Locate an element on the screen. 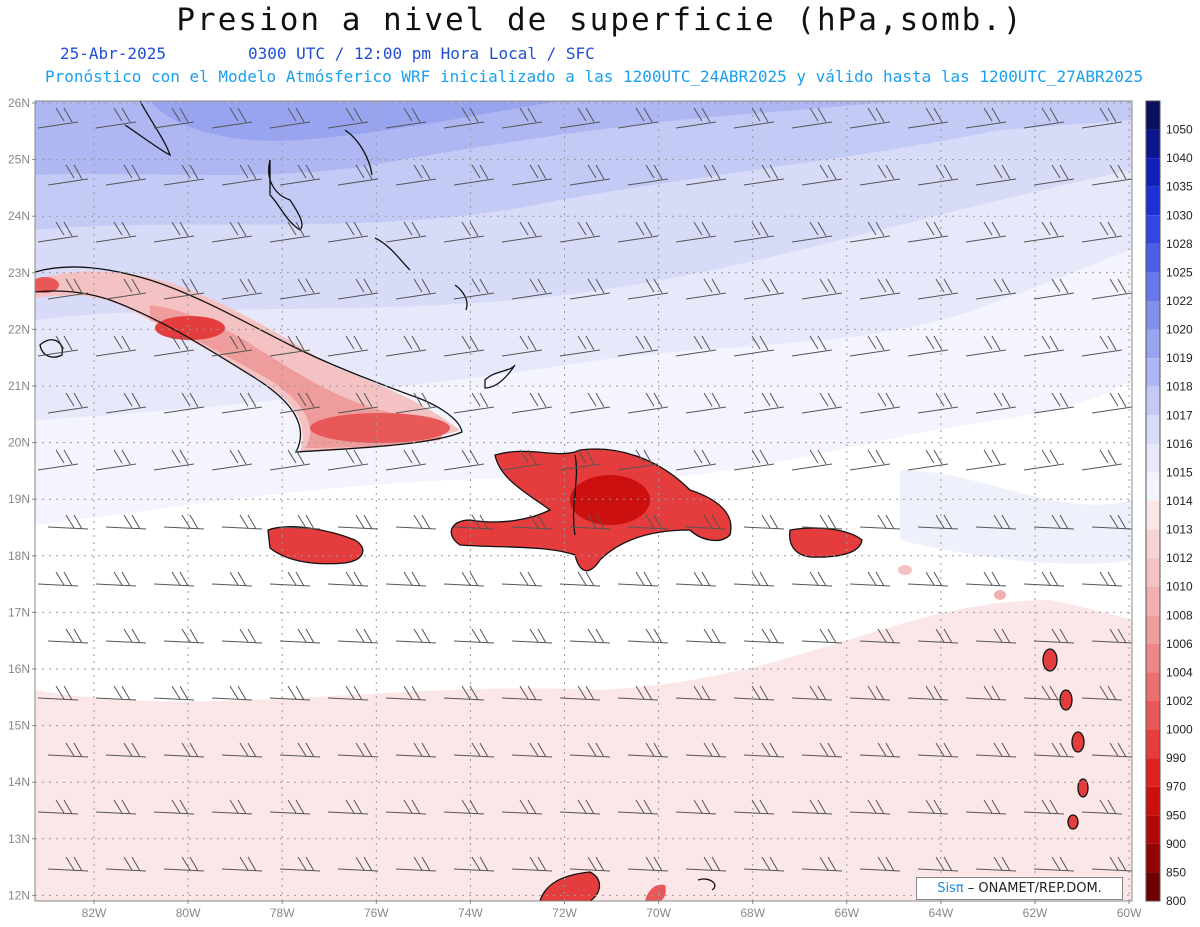 The width and height of the screenshot is (1200, 927). colorbar-label: 950 is located at coordinates (1176, 815).